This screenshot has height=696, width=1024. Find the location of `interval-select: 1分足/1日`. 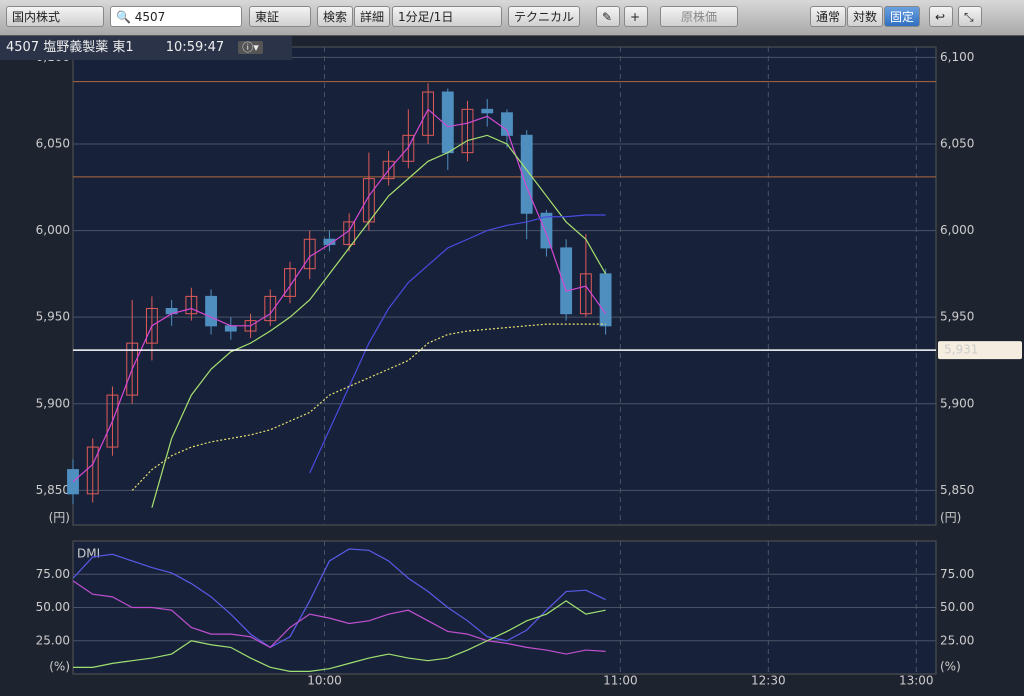

interval-select: 1分足/1日 is located at coordinates (447, 16).